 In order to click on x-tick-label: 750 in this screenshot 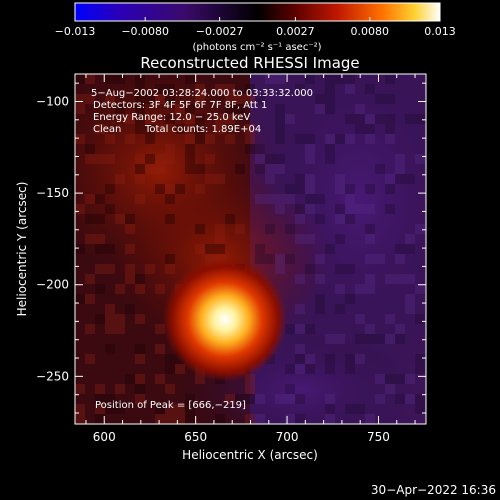, I will do `click(378, 437)`.